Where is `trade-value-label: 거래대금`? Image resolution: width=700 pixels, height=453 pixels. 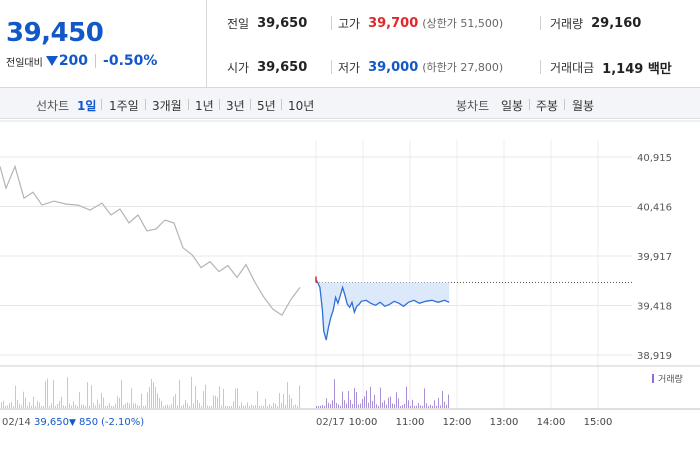
trade-value-label: 거래대금 is located at coordinates (572, 67).